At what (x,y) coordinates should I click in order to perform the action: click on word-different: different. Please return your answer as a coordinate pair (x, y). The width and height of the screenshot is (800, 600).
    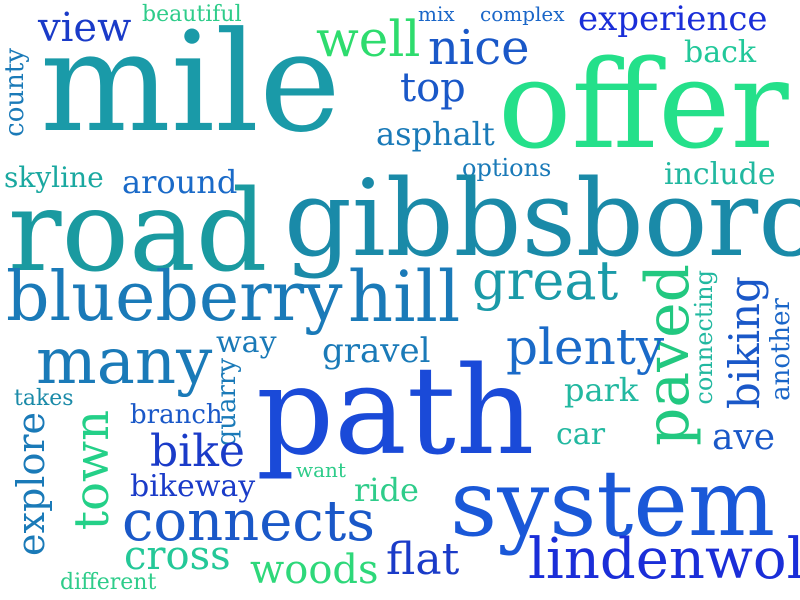
    Looking at the image, I should click on (108, 582).